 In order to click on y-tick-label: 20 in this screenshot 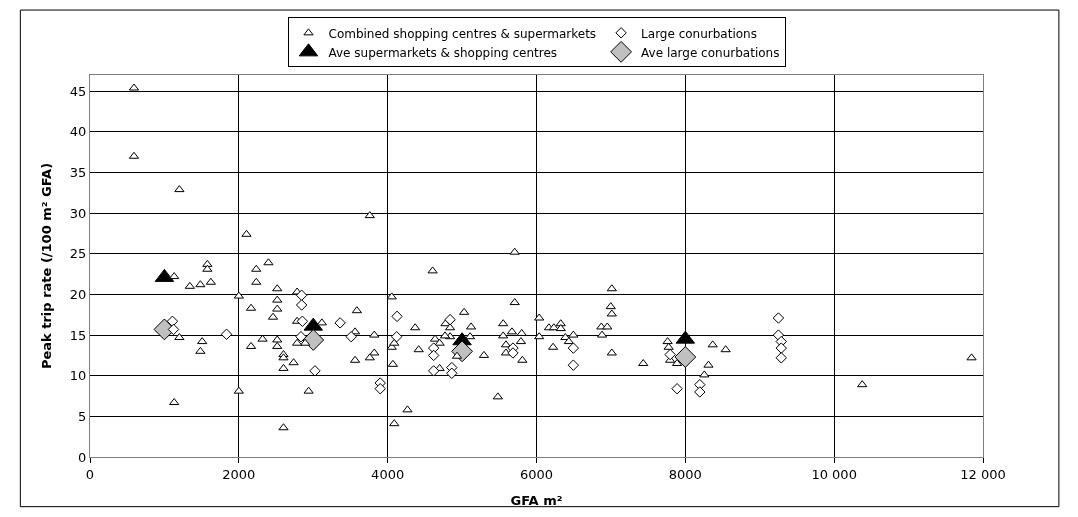, I will do `click(78, 294)`.